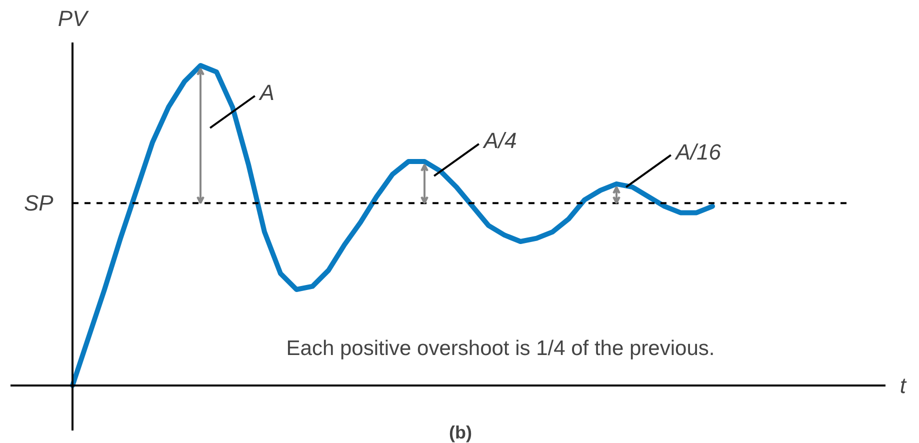 The height and width of the screenshot is (443, 919). What do you see at coordinates (39, 203) in the screenshot?
I see `ref-line-label: SP` at bounding box center [39, 203].